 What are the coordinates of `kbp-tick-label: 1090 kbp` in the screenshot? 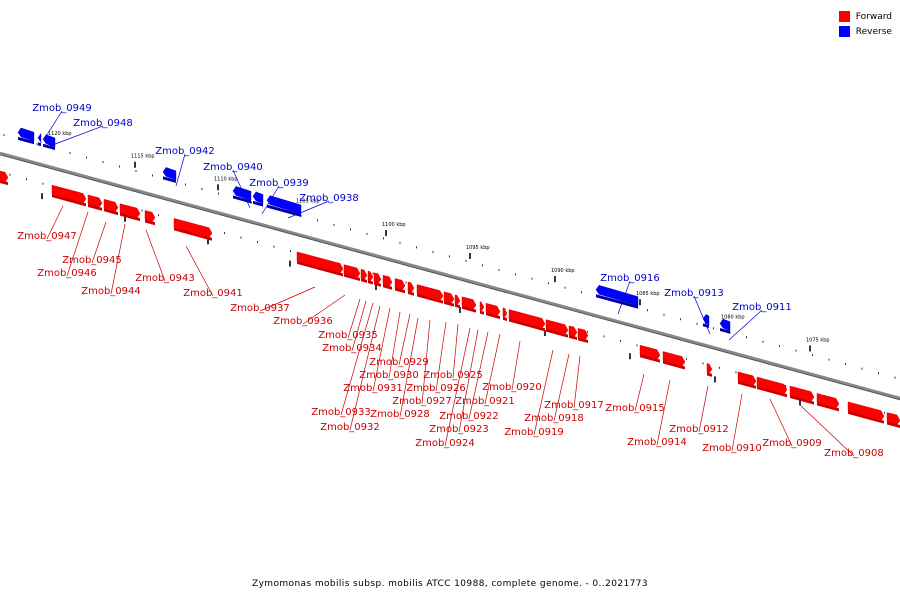 It's located at (563, 271).